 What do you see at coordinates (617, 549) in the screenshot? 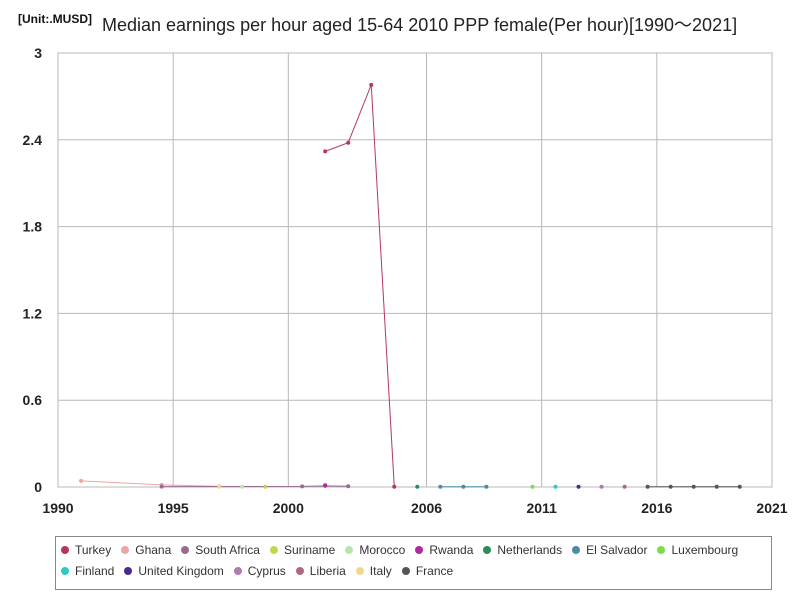
I see `legend-label: El Salvador` at bounding box center [617, 549].